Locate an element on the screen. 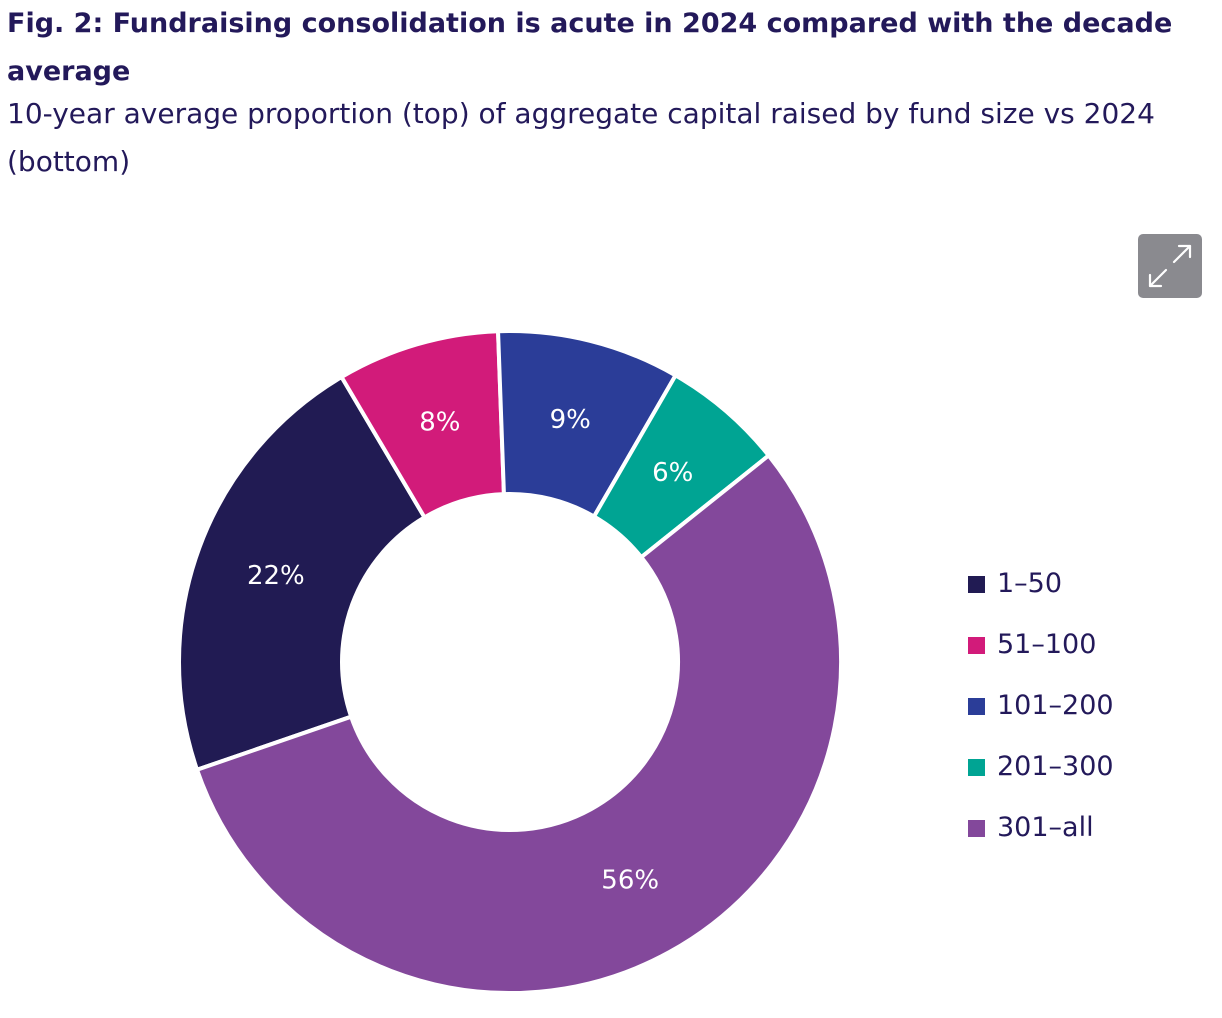 This screenshot has height=1018, width=1222. expand-button is located at coordinates (1170, 266).